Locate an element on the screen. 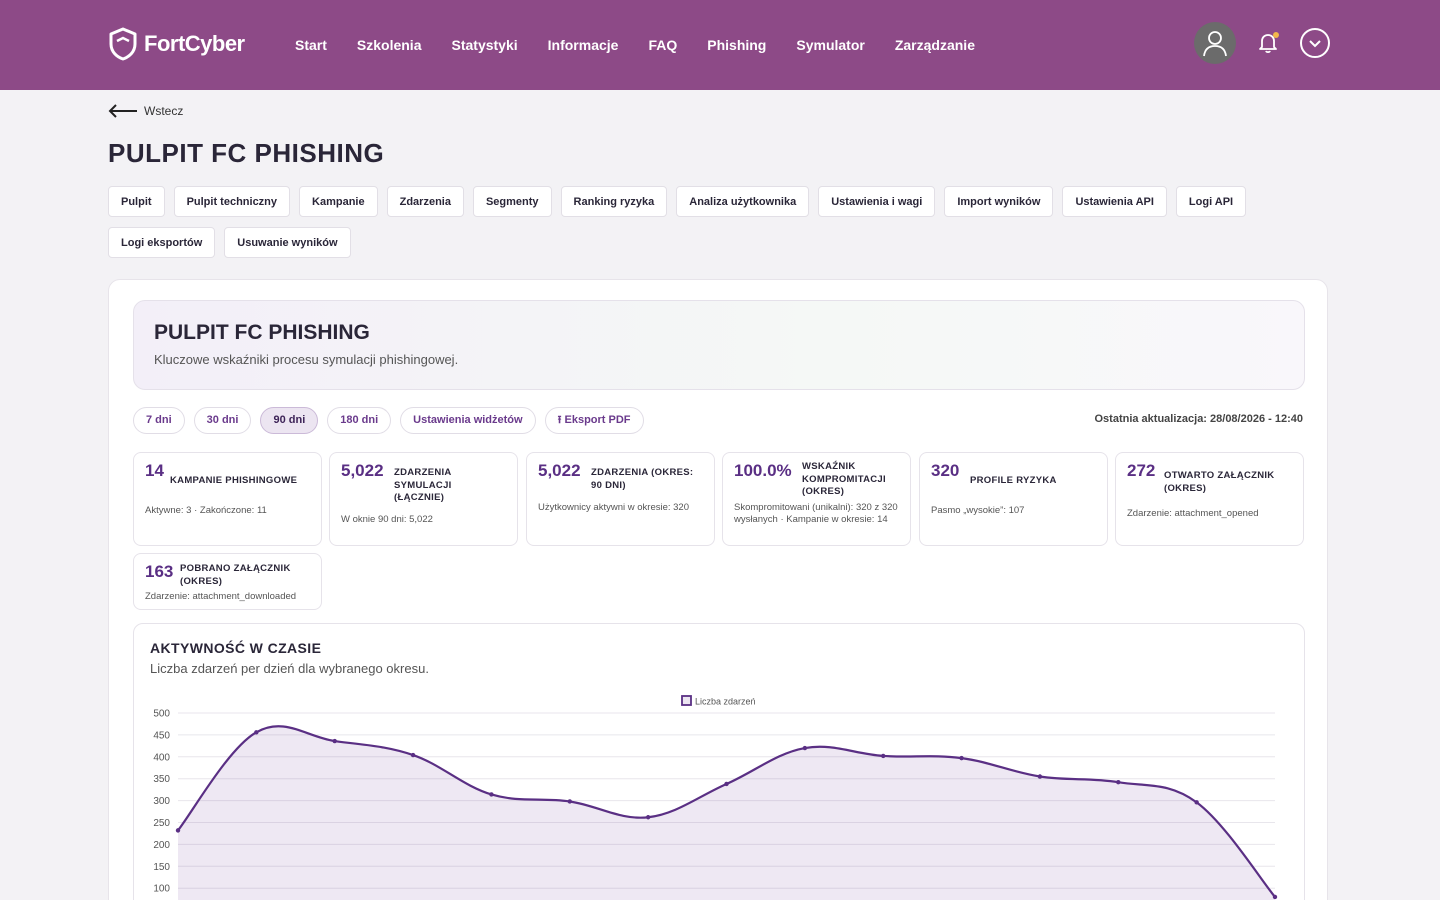 The width and height of the screenshot is (1440, 900). nav-informacje: Informacje is located at coordinates (583, 45).